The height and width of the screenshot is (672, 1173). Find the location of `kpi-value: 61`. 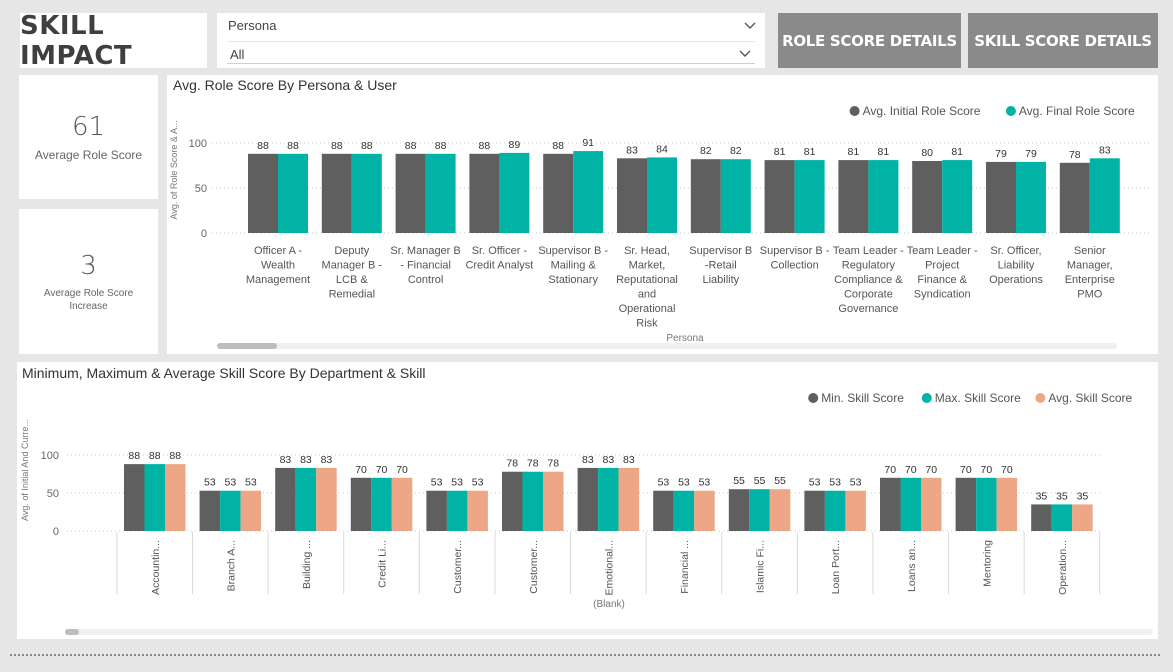

kpi-value: 61 is located at coordinates (88, 127).